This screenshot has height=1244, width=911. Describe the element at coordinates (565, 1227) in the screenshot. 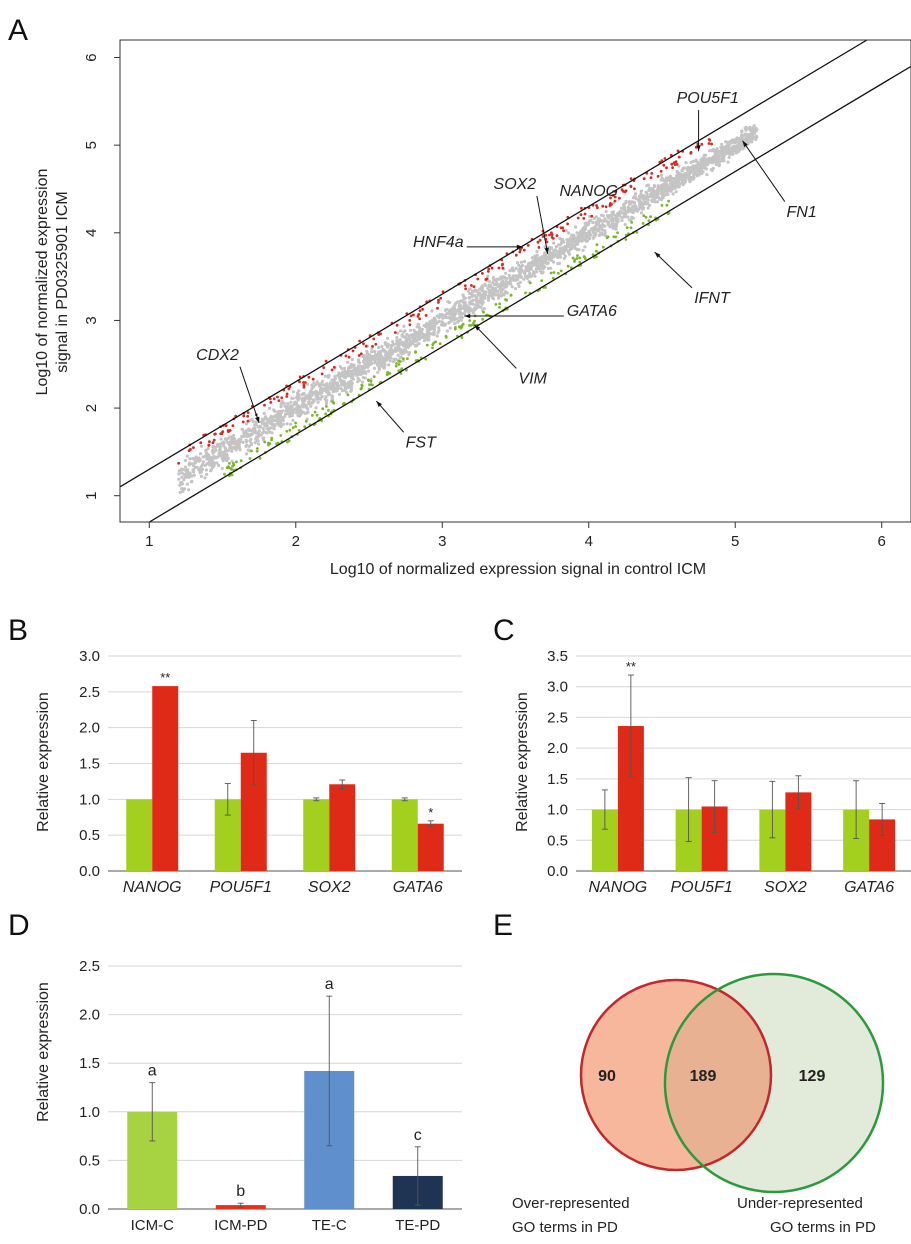

I see `venn-label-over-line2: GO terms in PD` at that location.